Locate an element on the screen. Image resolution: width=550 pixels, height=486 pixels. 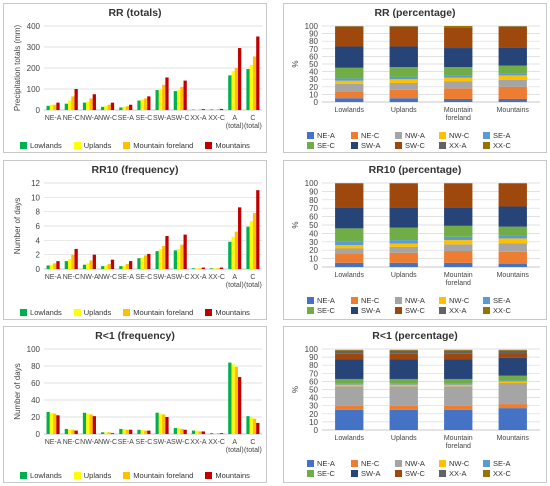
bar-lowlands-se-c is located at coordinates (139, 105).